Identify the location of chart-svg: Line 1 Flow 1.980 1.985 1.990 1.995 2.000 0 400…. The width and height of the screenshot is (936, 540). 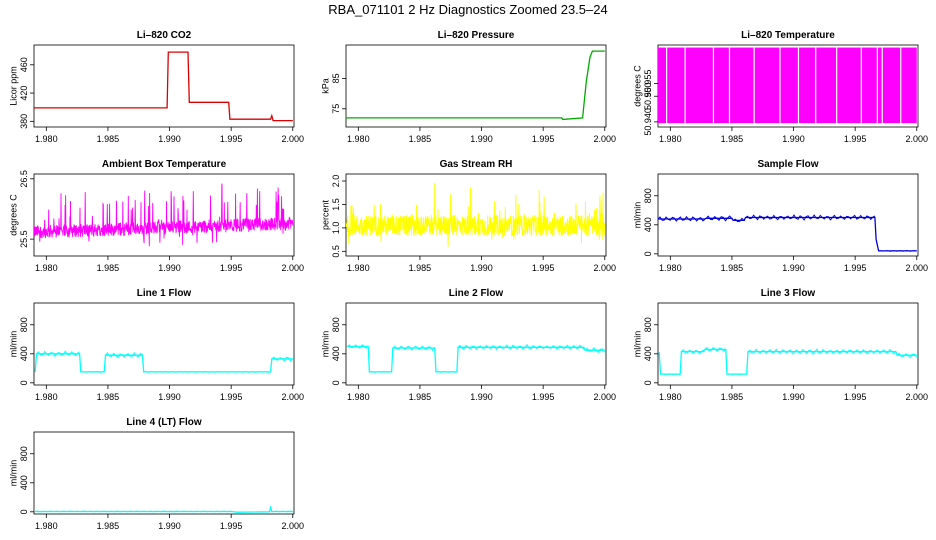
(156, 345).